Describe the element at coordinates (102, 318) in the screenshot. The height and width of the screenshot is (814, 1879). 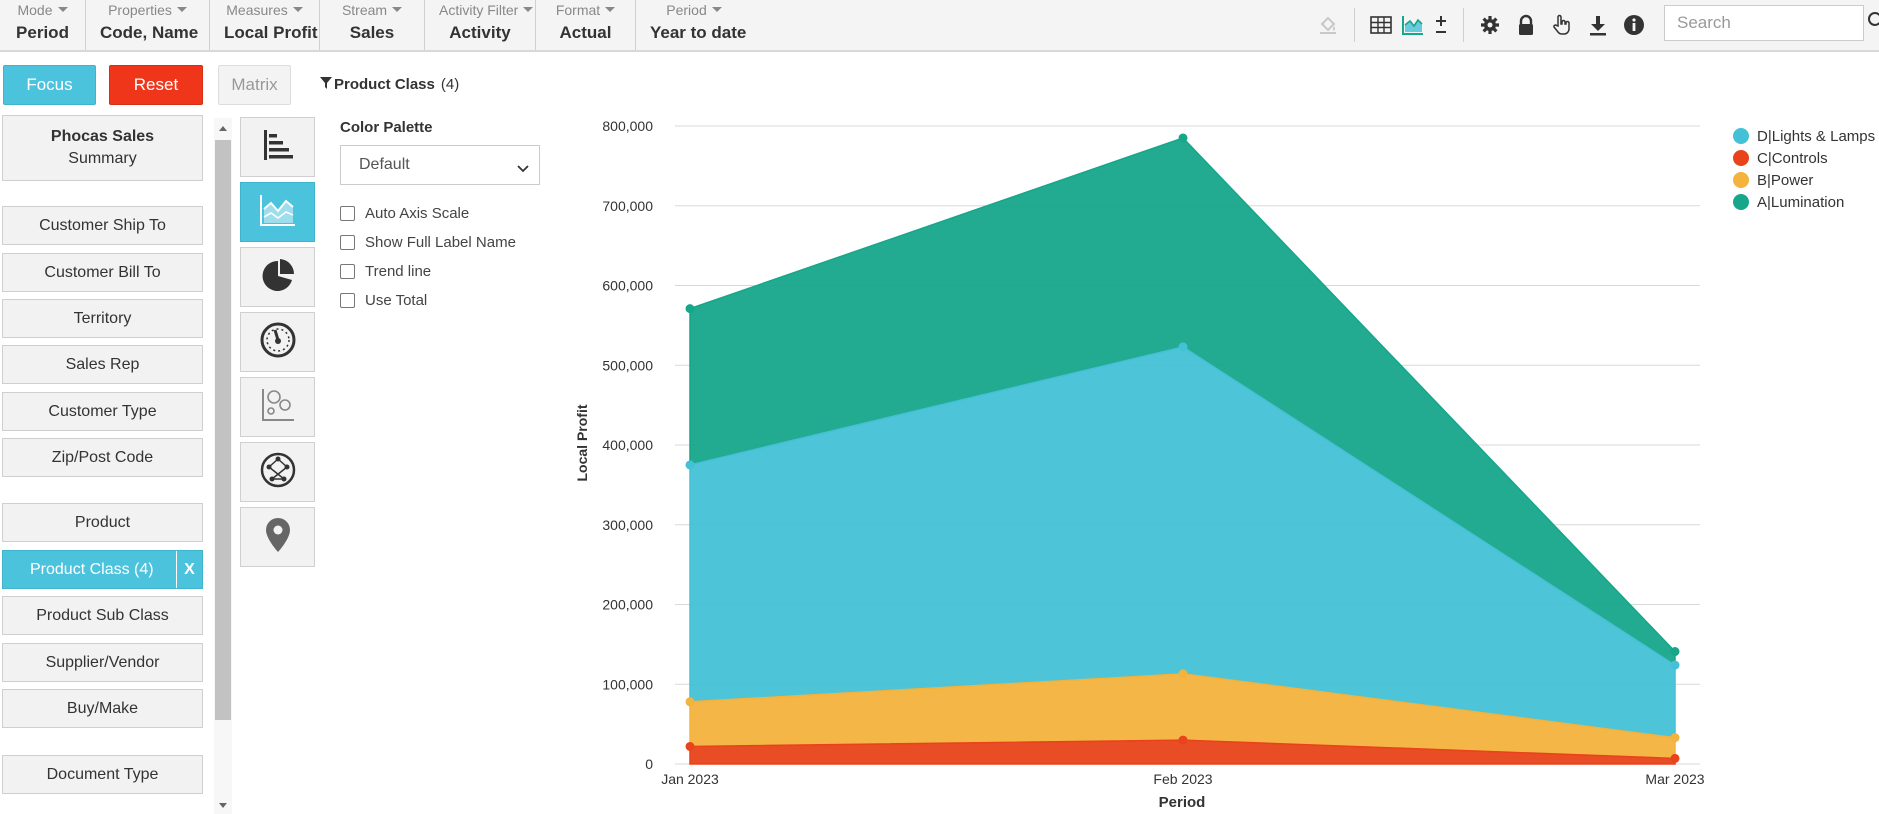
I see `sidebar-item-territory: Territory` at that location.